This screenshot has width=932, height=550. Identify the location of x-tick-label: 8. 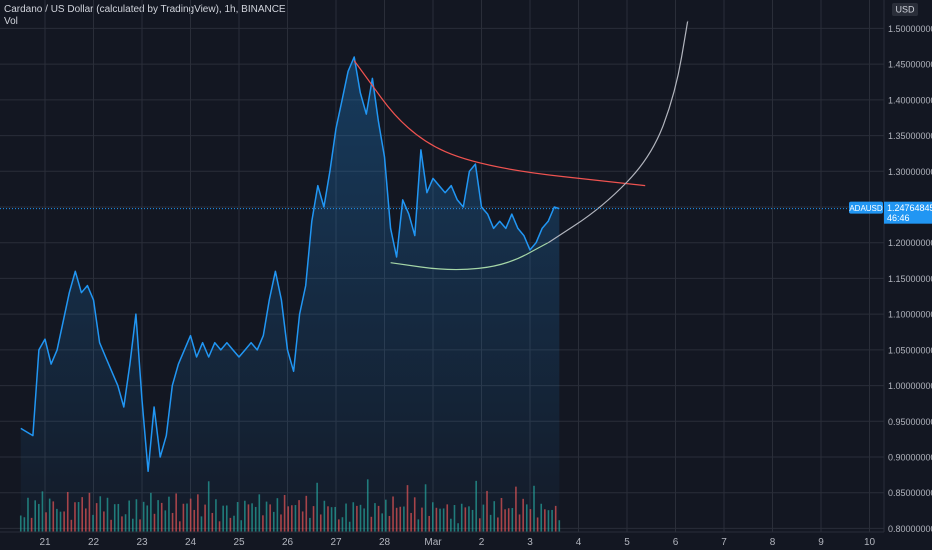
(773, 542).